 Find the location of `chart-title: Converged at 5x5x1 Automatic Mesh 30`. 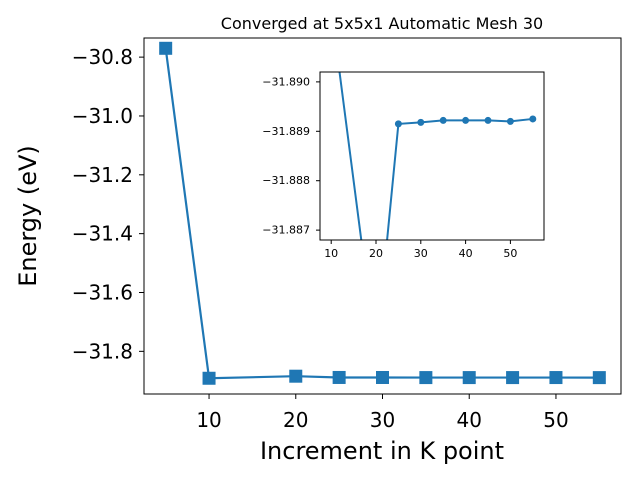

chart-title: Converged at 5x5x1 Automatic Mesh 30 is located at coordinates (382, 23).